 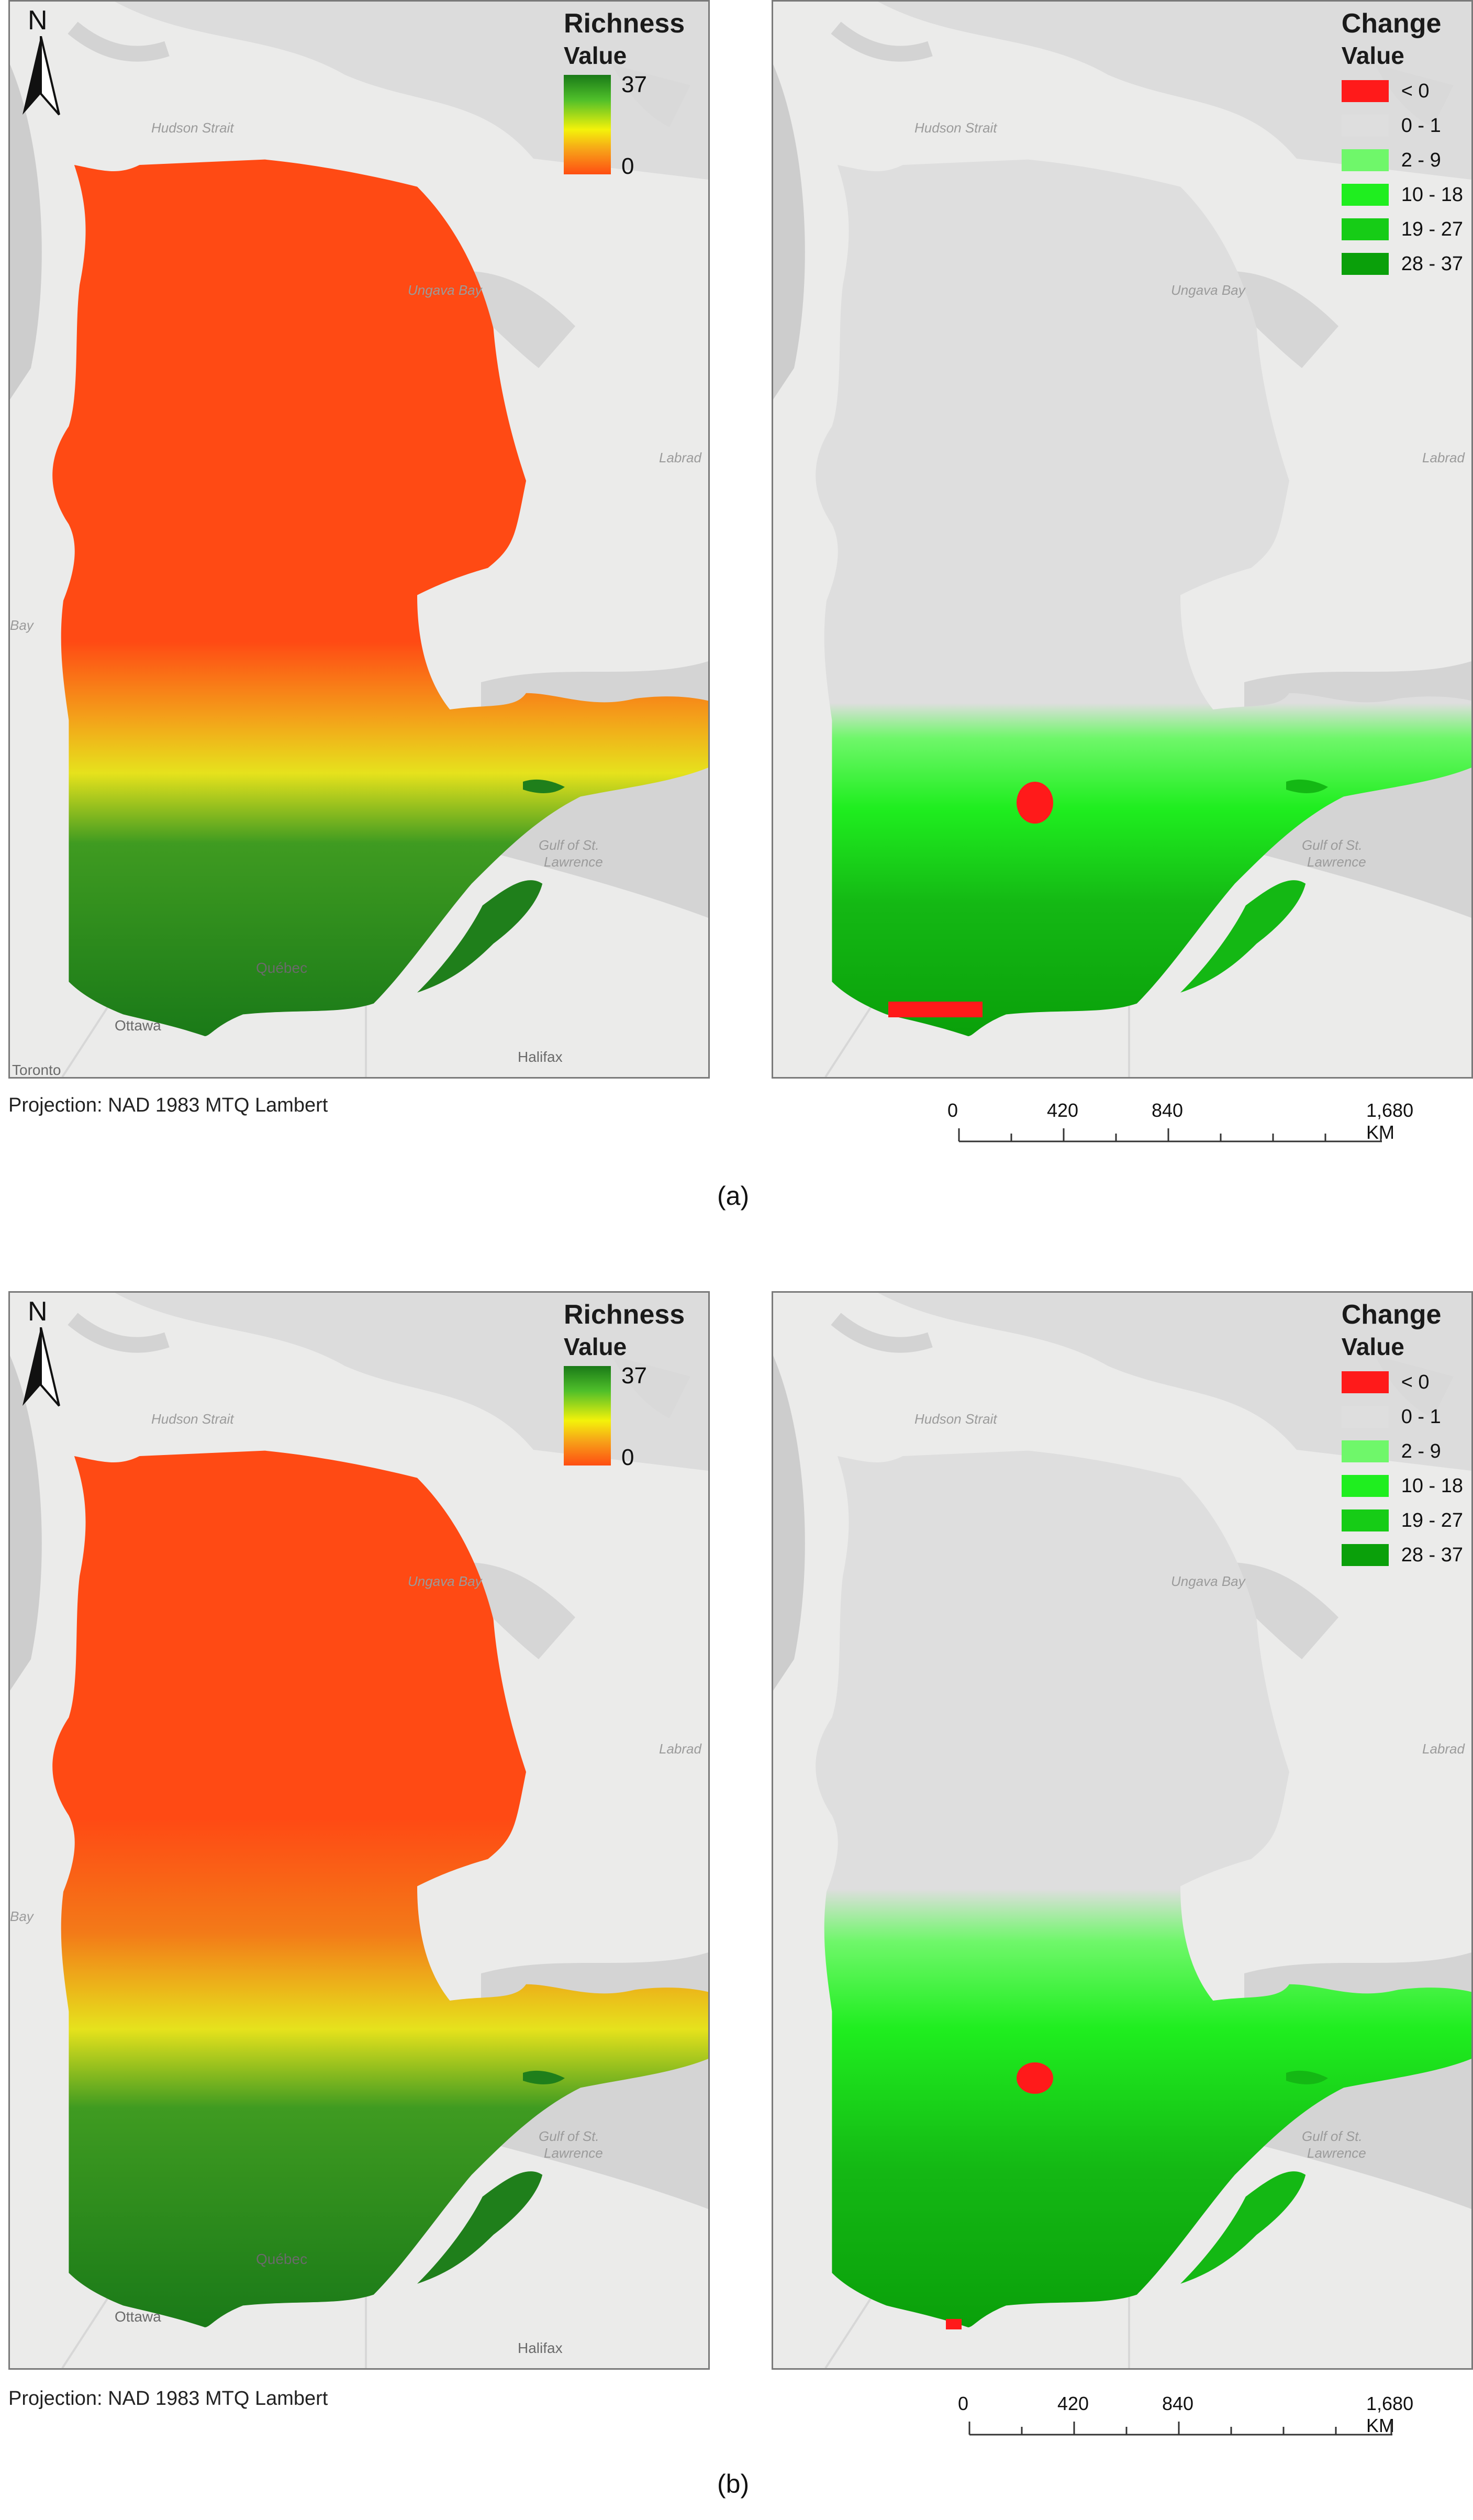 I want to click on ramp-max-label: 37, so click(x=634, y=1376).